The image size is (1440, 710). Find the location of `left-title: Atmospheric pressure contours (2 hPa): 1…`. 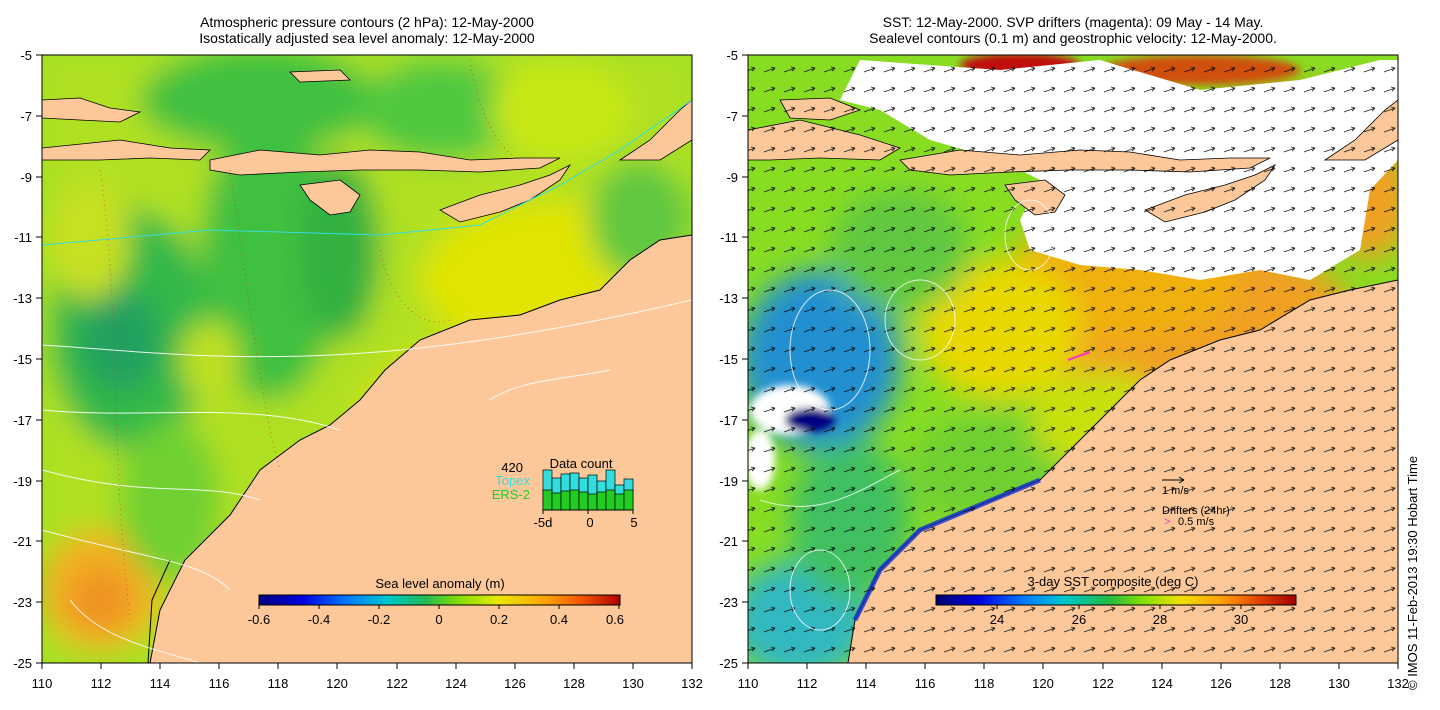

left-title: Atmospheric pressure contours (2 hPa): 1… is located at coordinates (367, 30).